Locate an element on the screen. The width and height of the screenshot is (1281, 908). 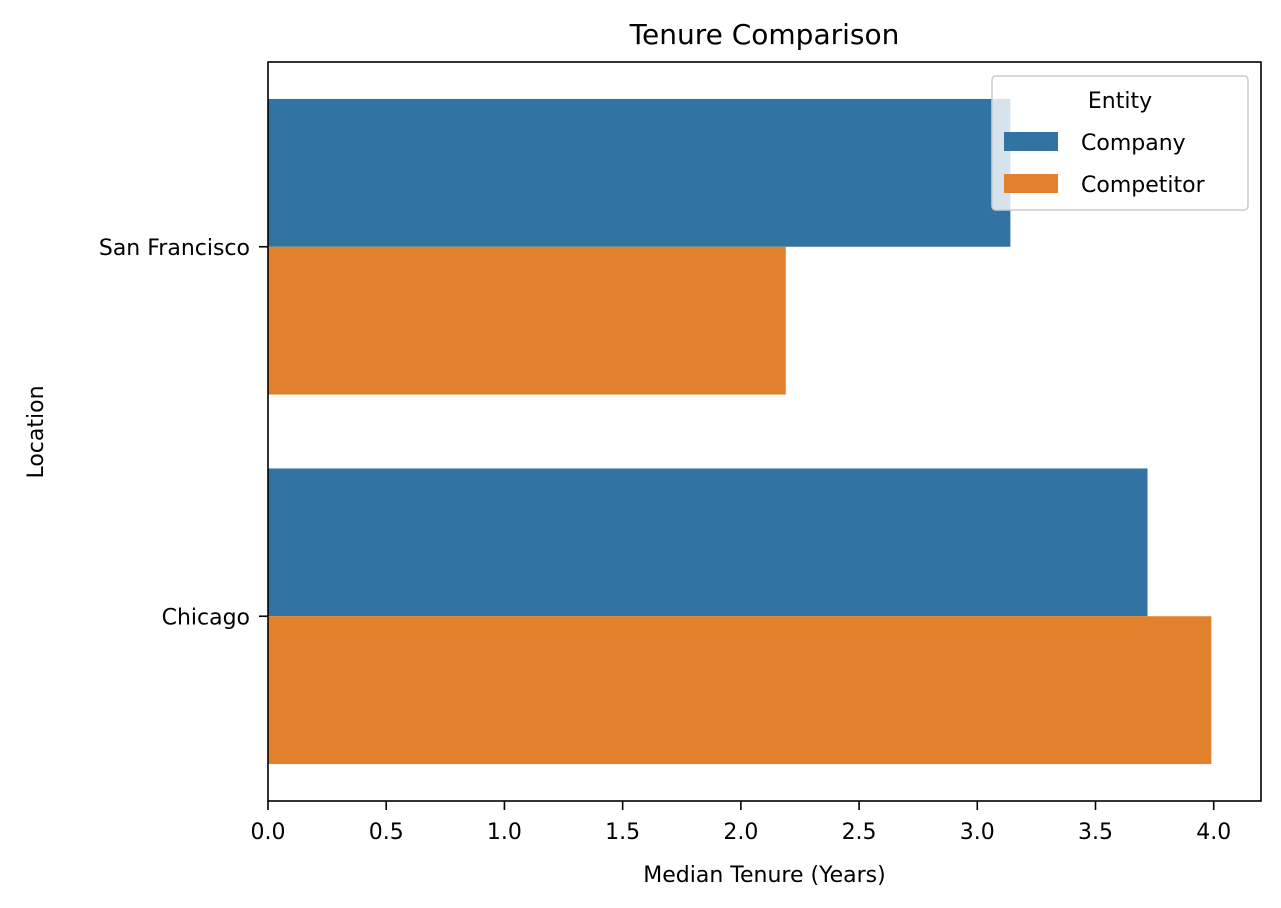
legend: Entity Company Competitor is located at coordinates (1120, 143).